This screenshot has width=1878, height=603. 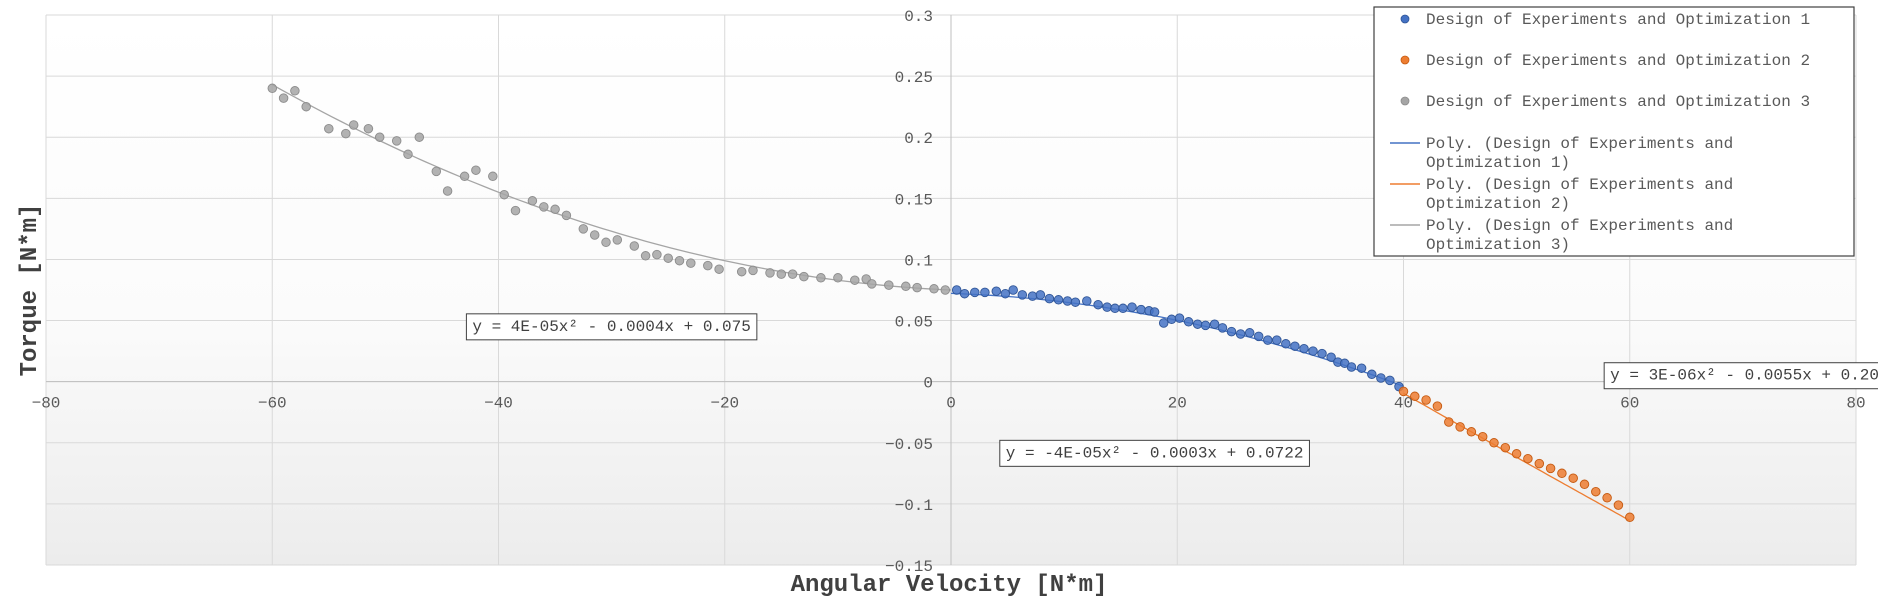 What do you see at coordinates (1177, 404) in the screenshot?
I see `x-tick-label: 20` at bounding box center [1177, 404].